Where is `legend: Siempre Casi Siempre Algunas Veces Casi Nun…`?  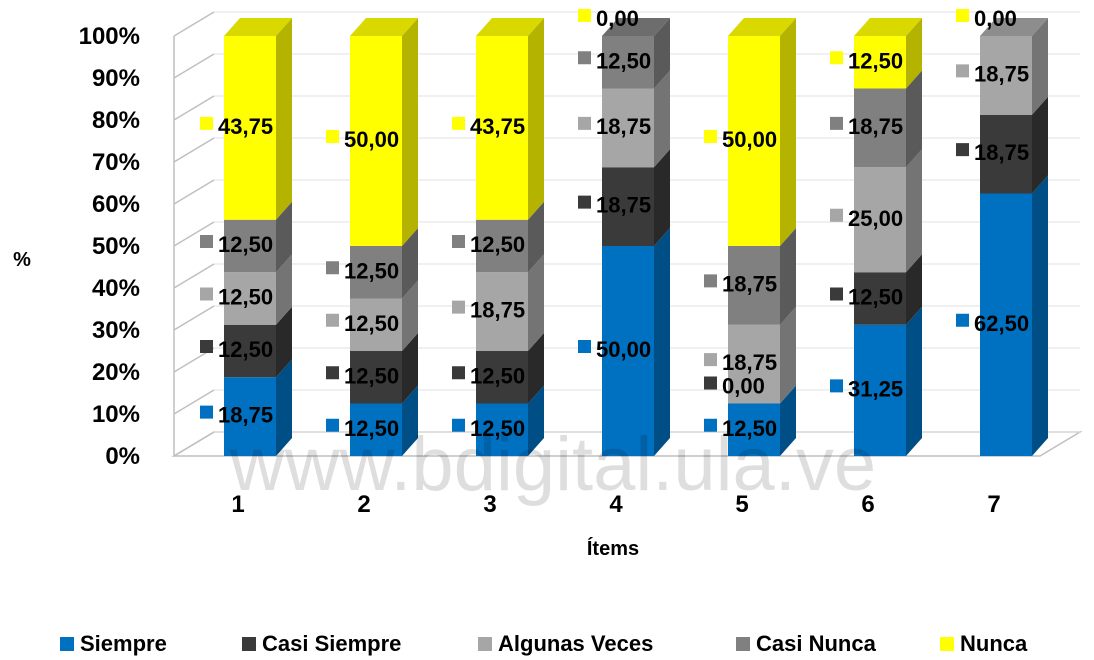
legend: Siempre Casi Siempre Algunas Veces Casi Nun… is located at coordinates (544, 643).